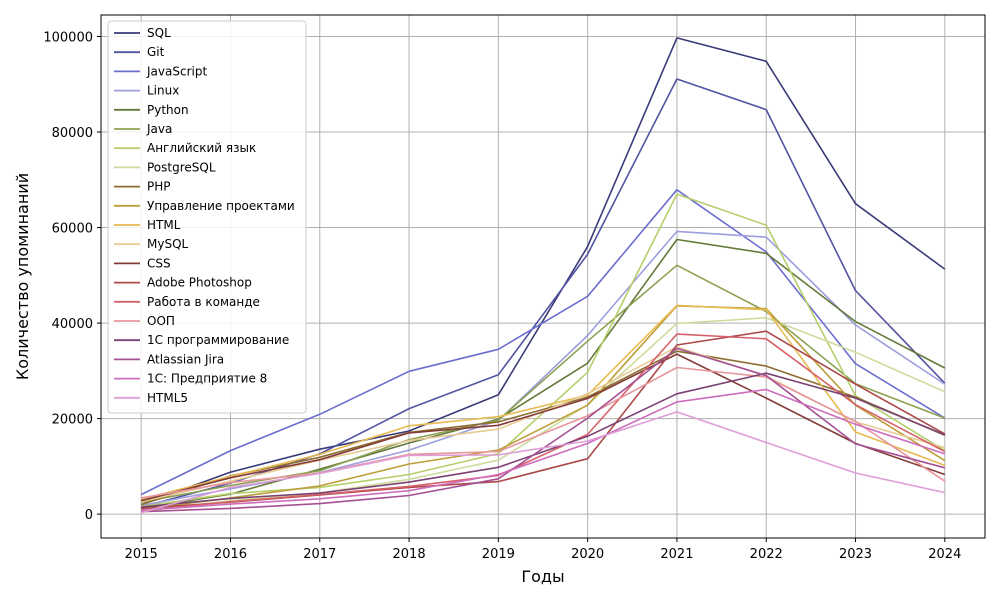  What do you see at coordinates (168, 110) in the screenshot?
I see `legend-label: Python` at bounding box center [168, 110].